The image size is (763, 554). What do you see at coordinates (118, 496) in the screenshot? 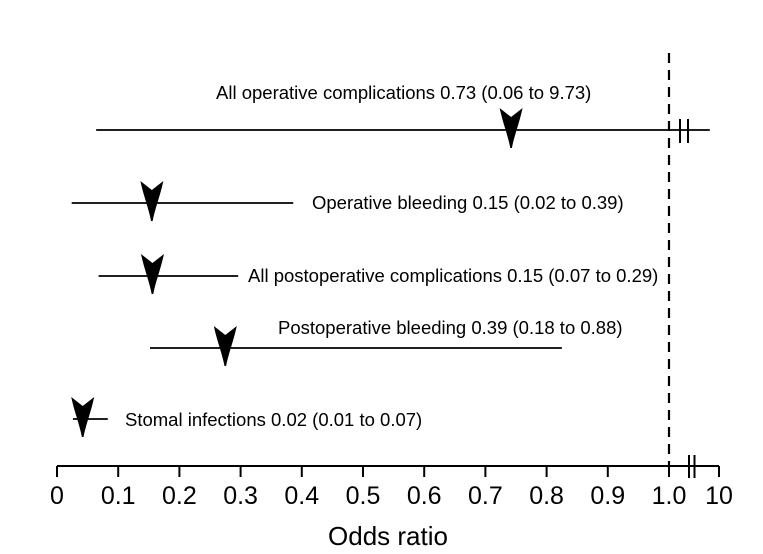
I see `x-tick-label: 0.1` at bounding box center [118, 496].